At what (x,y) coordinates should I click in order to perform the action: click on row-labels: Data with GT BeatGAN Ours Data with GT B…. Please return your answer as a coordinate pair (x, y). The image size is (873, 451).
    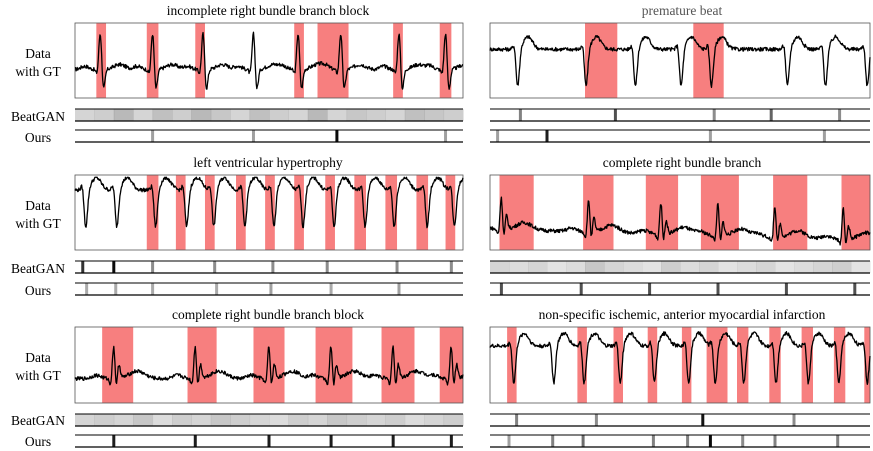
    Looking at the image, I should click on (38, 247).